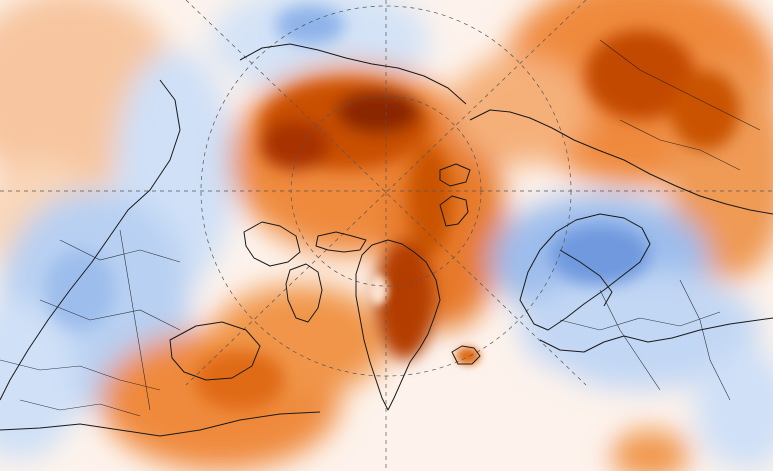 The image size is (773, 471). Describe the element at coordinates (295, 145) in the screenshot. I see `warm-core-beaufort` at that location.